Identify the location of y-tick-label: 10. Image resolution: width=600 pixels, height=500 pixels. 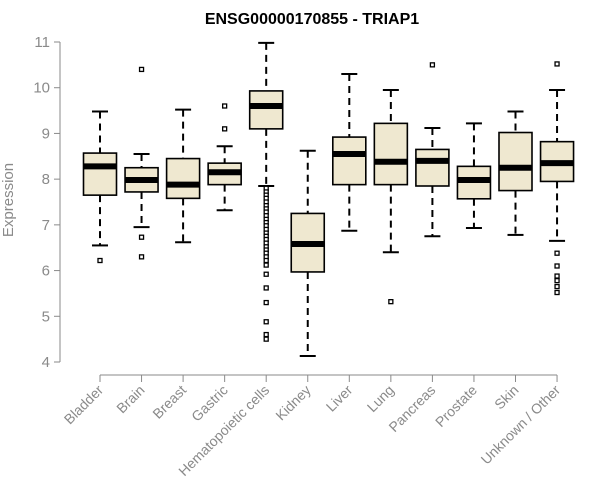
(41, 88).